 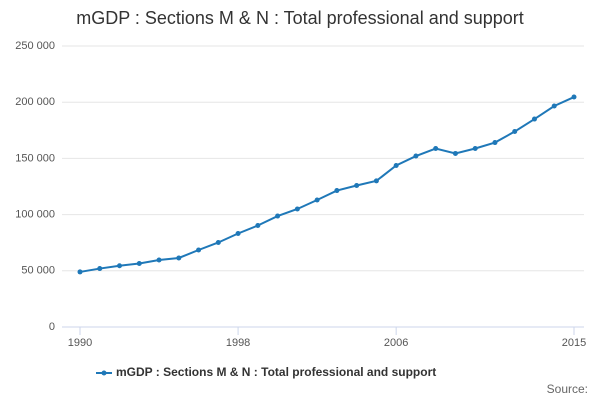 What do you see at coordinates (574, 343) in the screenshot?
I see `x-tick-label: 2015` at bounding box center [574, 343].